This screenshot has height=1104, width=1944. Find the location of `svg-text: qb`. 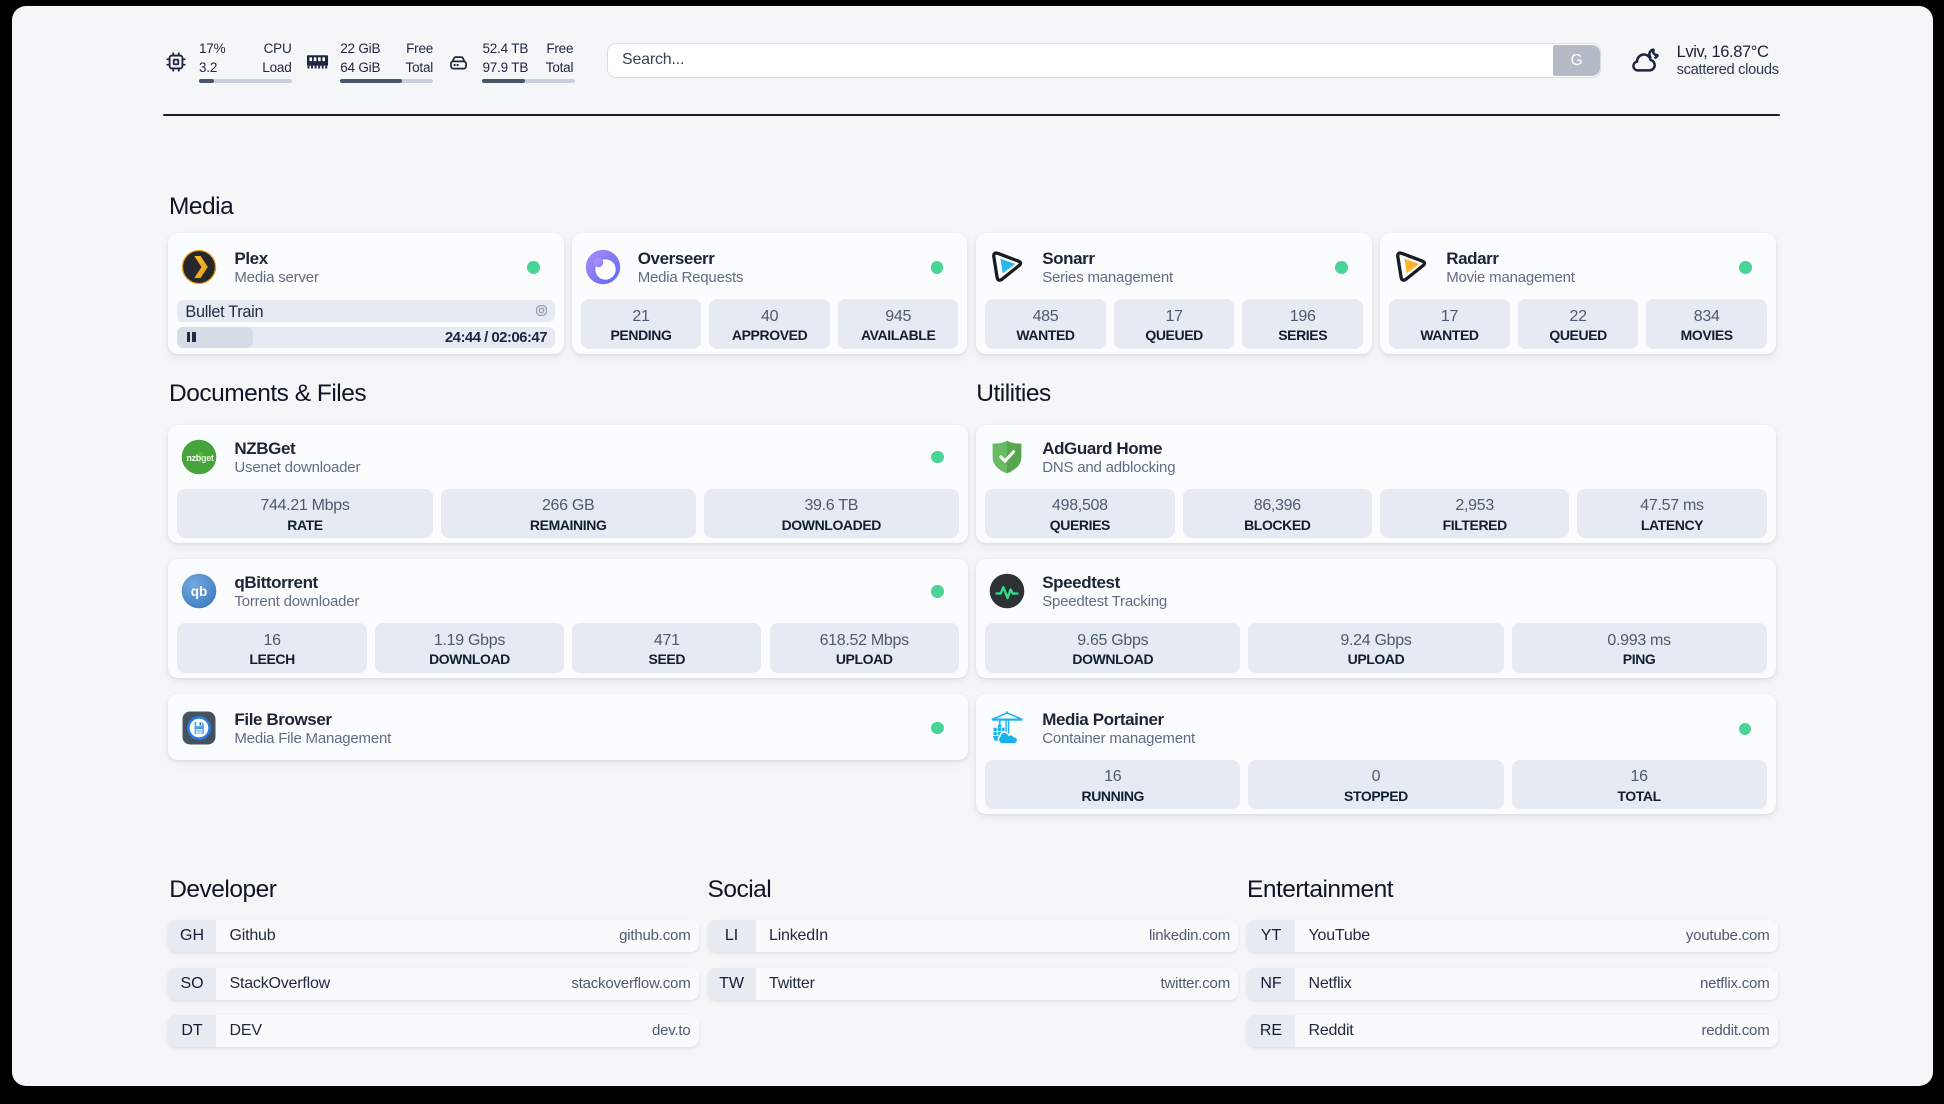

svg-text: qb is located at coordinates (199, 591).